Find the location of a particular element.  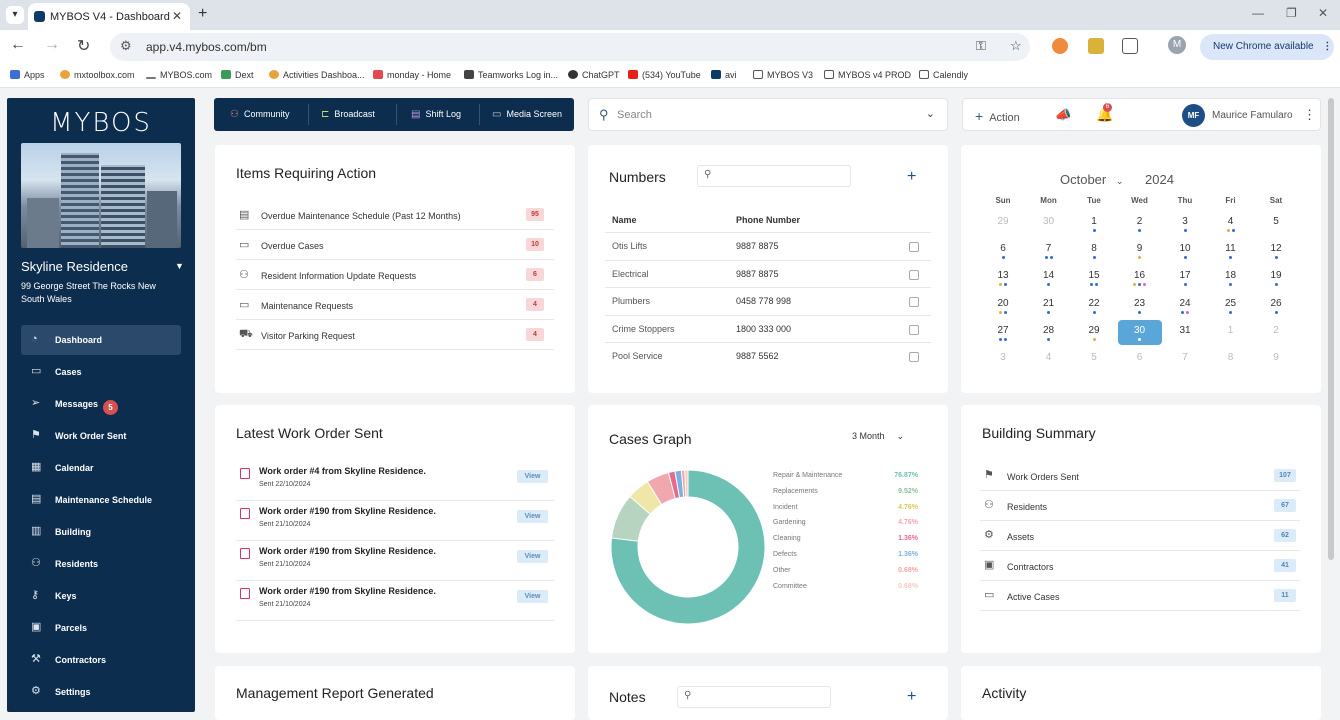

calendar-day: 7 is located at coordinates (1185, 359).